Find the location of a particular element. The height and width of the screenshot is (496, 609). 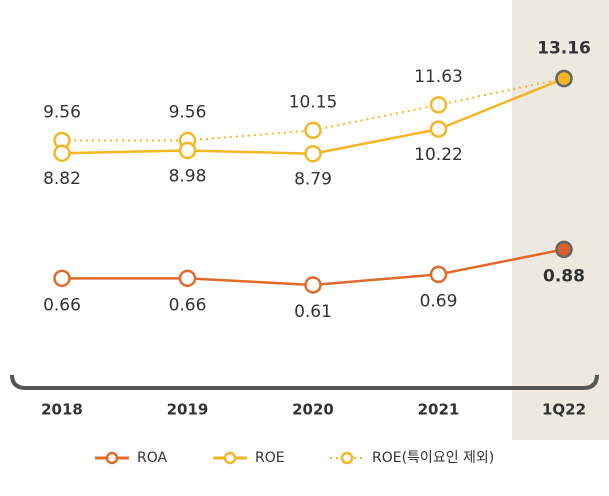

axis-bracket is located at coordinates (304, 382).